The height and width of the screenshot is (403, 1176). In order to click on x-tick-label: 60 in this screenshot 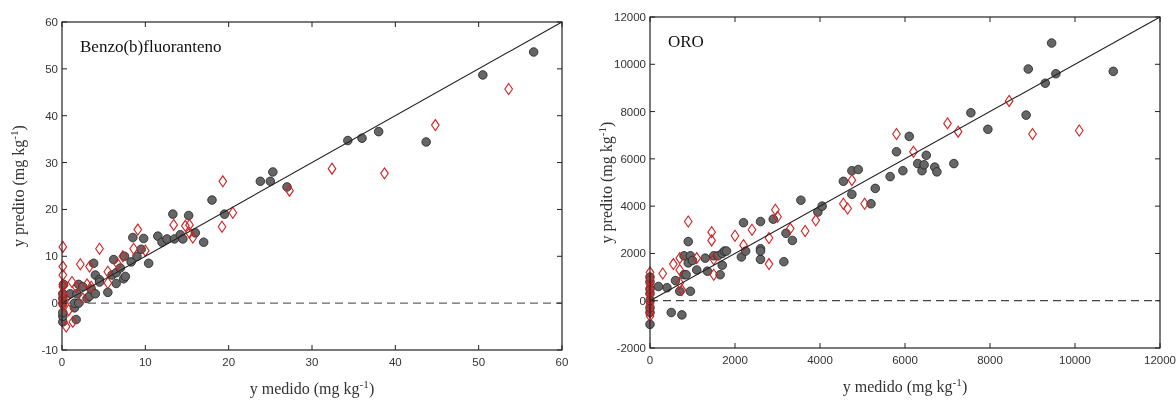, I will do `click(562, 362)`.